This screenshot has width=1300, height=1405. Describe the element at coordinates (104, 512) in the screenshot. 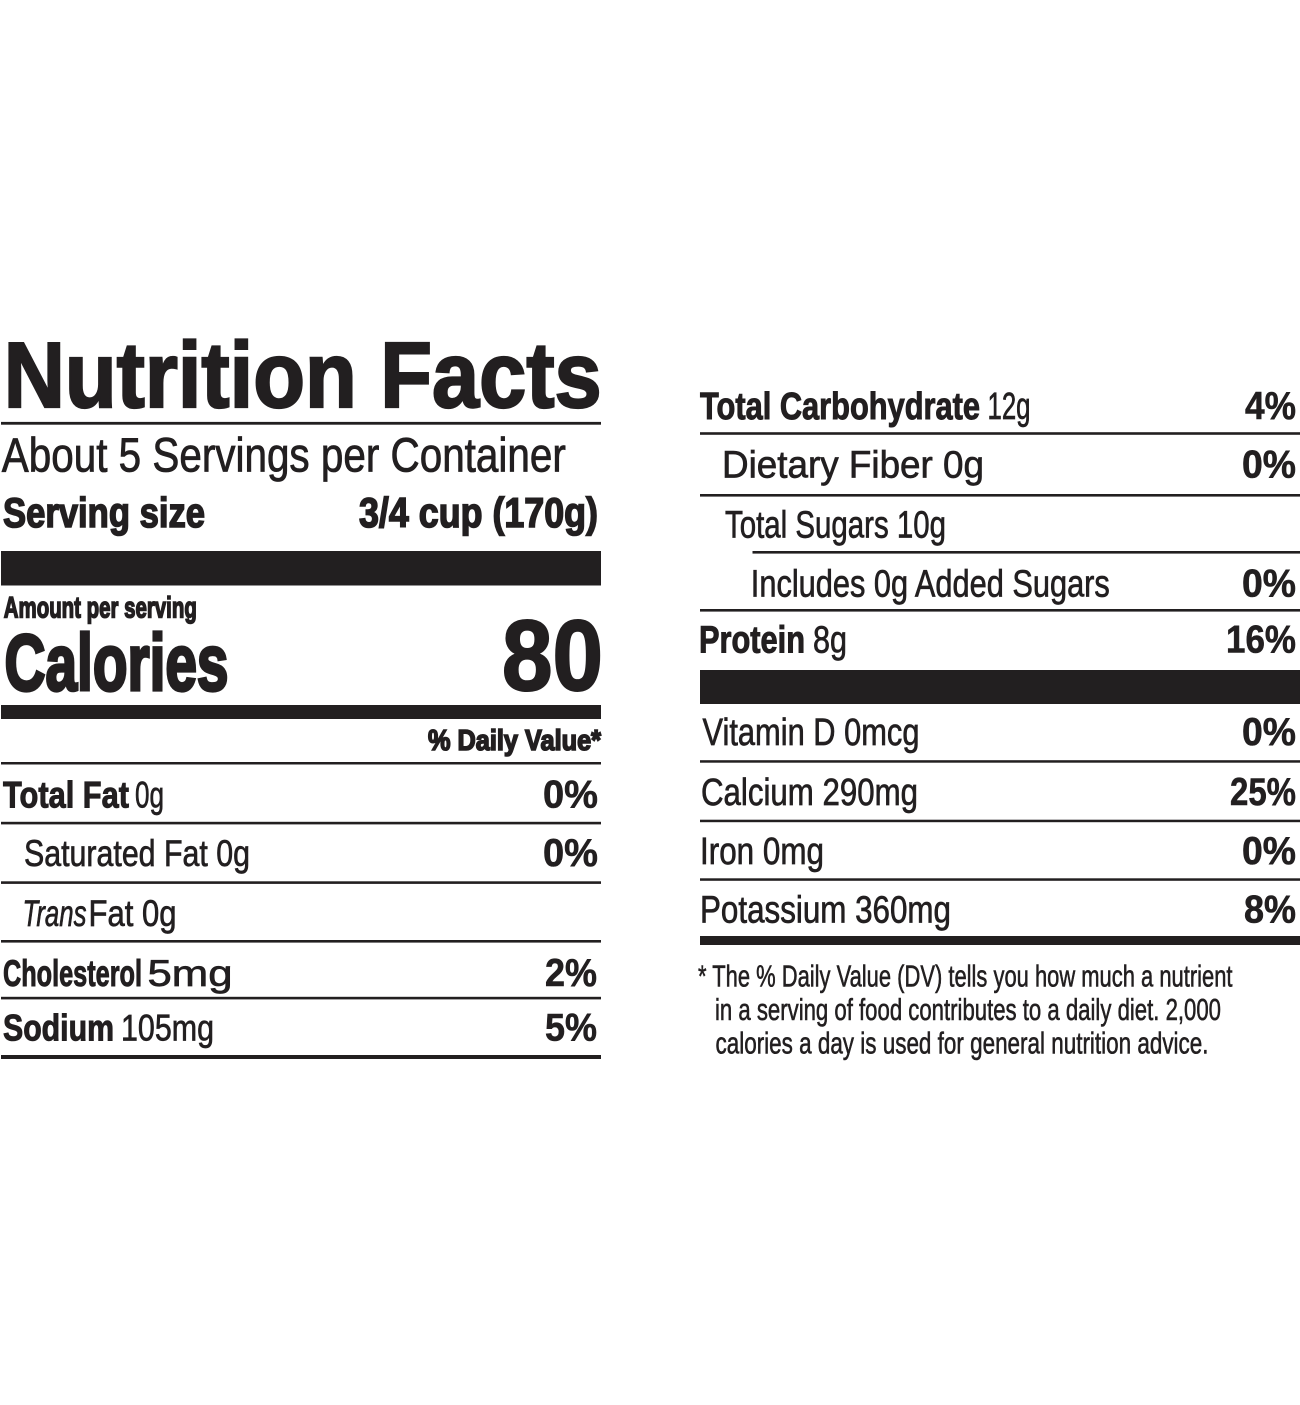

I see `svg-text: Serving size` at that location.